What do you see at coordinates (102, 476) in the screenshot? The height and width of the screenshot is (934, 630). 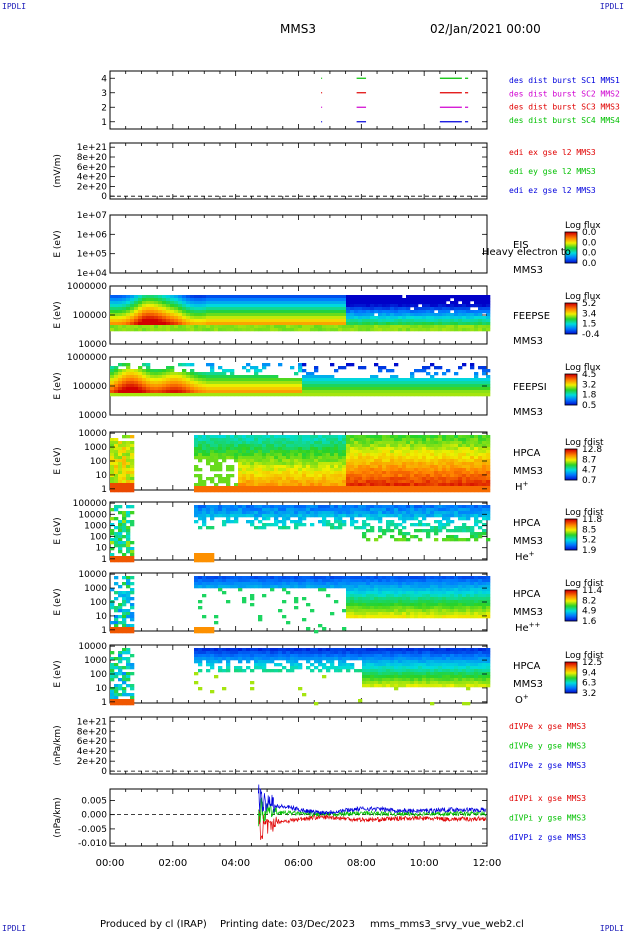 I see `hpca-h-y-tick-label: 10` at bounding box center [102, 476].